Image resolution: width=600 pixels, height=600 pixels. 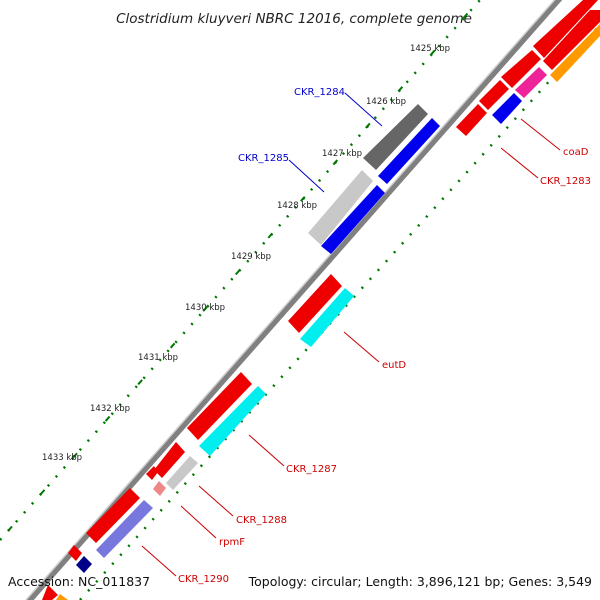 What do you see at coordinates (198, 522) in the screenshot?
I see `leader-rpmf` at bounding box center [198, 522].